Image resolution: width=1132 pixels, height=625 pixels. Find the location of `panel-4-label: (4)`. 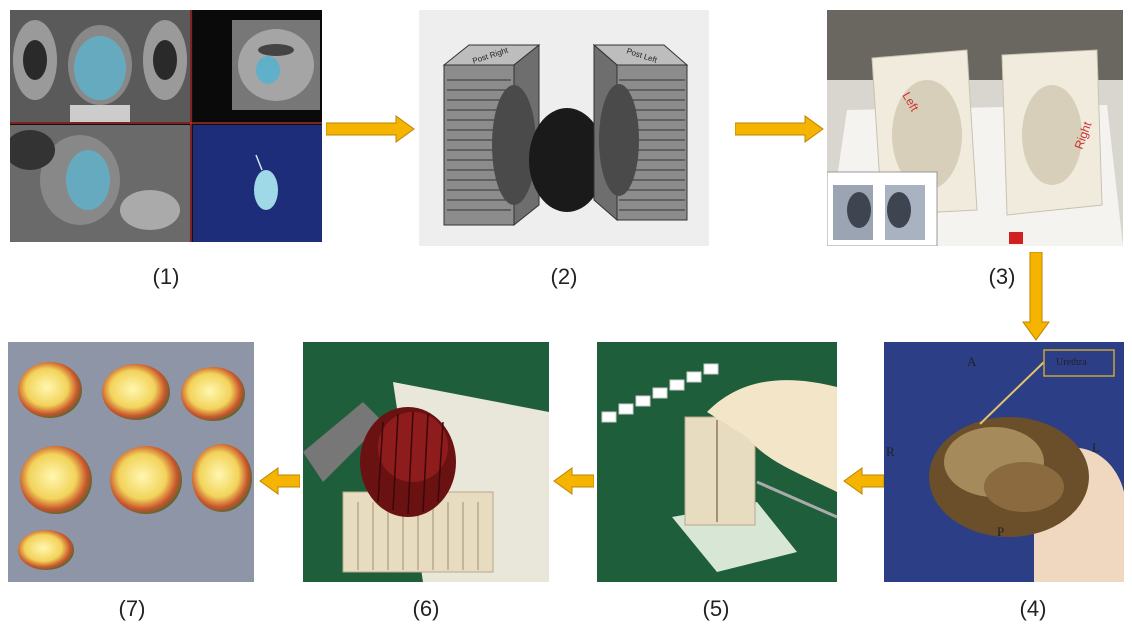

panel-4-label: (4) is located at coordinates (1033, 608).